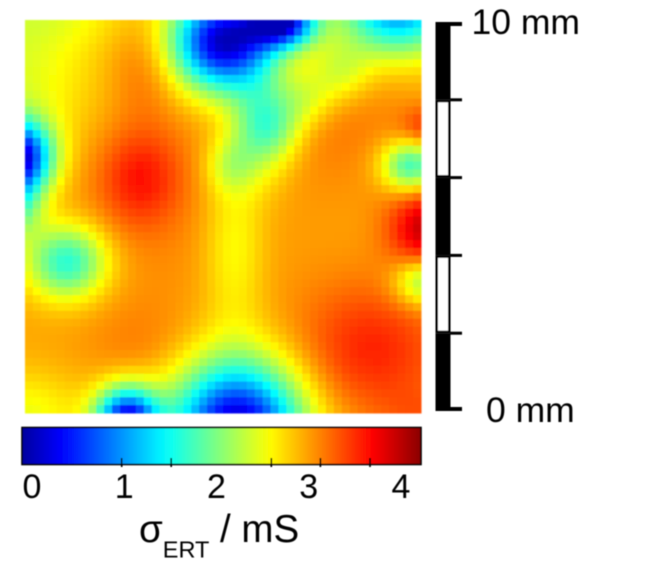 The height and width of the screenshot is (573, 669). I want to click on svg-text: 4, so click(401, 487).